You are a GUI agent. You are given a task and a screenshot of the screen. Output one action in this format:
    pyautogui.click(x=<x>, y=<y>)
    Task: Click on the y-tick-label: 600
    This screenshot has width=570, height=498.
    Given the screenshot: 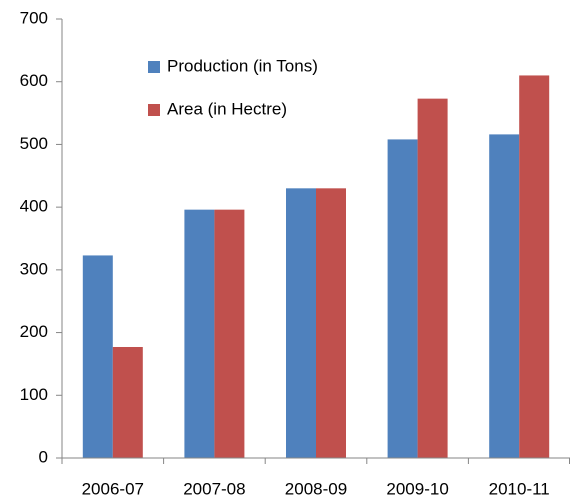 What is the action you would take?
    pyautogui.click(x=34, y=80)
    